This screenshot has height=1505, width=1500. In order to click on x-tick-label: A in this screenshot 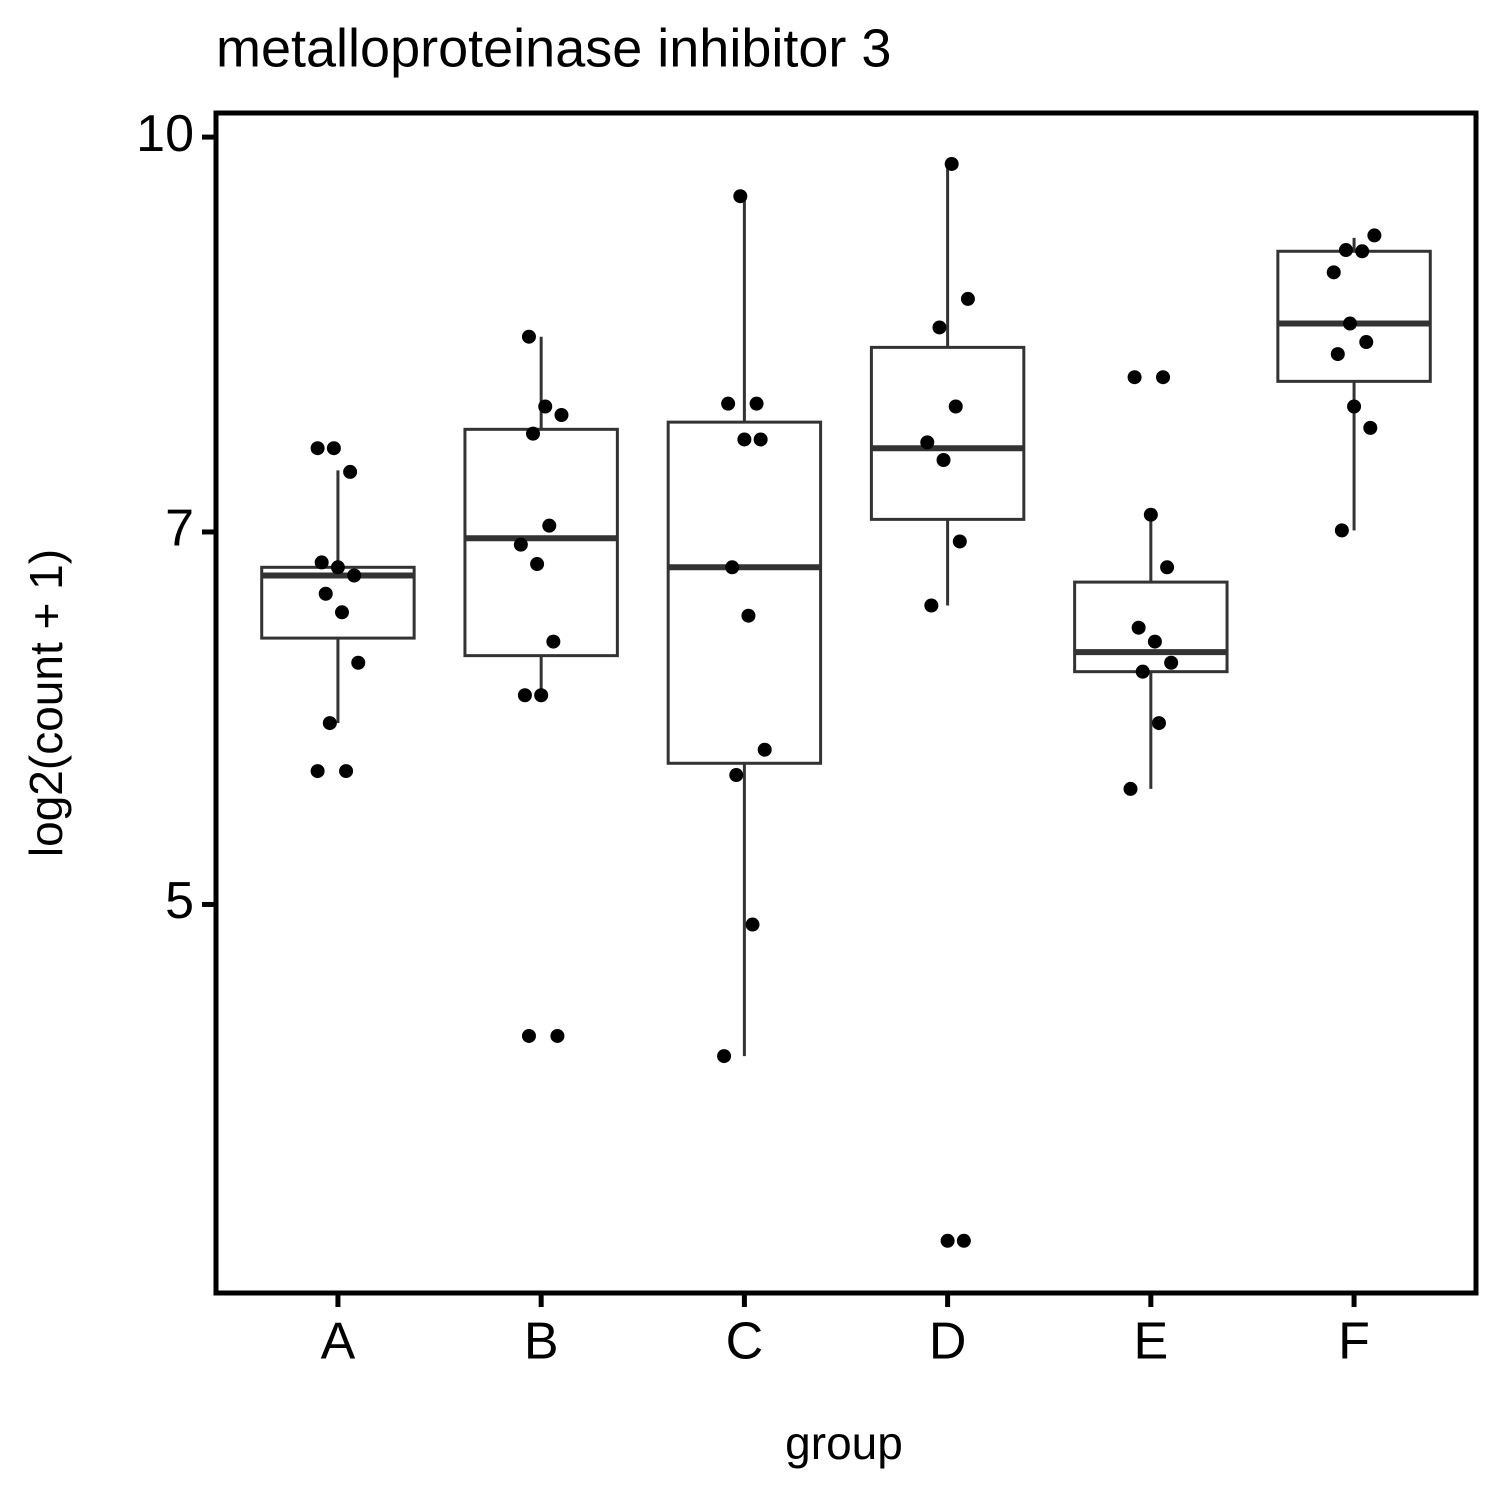, I will do `click(338, 1342)`.